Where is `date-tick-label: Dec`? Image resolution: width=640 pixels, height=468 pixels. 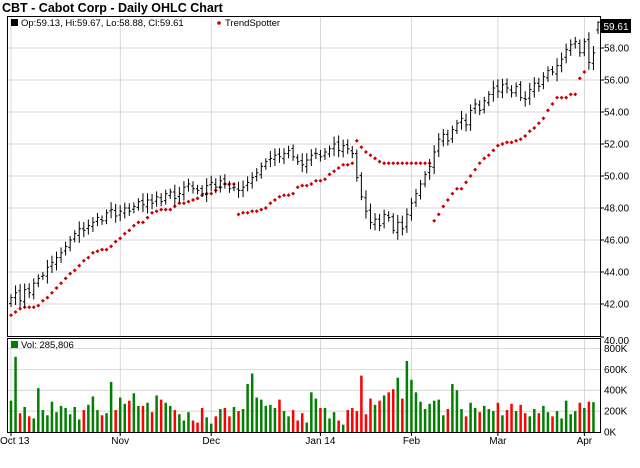
date-tick-label: Dec is located at coordinates (211, 441).